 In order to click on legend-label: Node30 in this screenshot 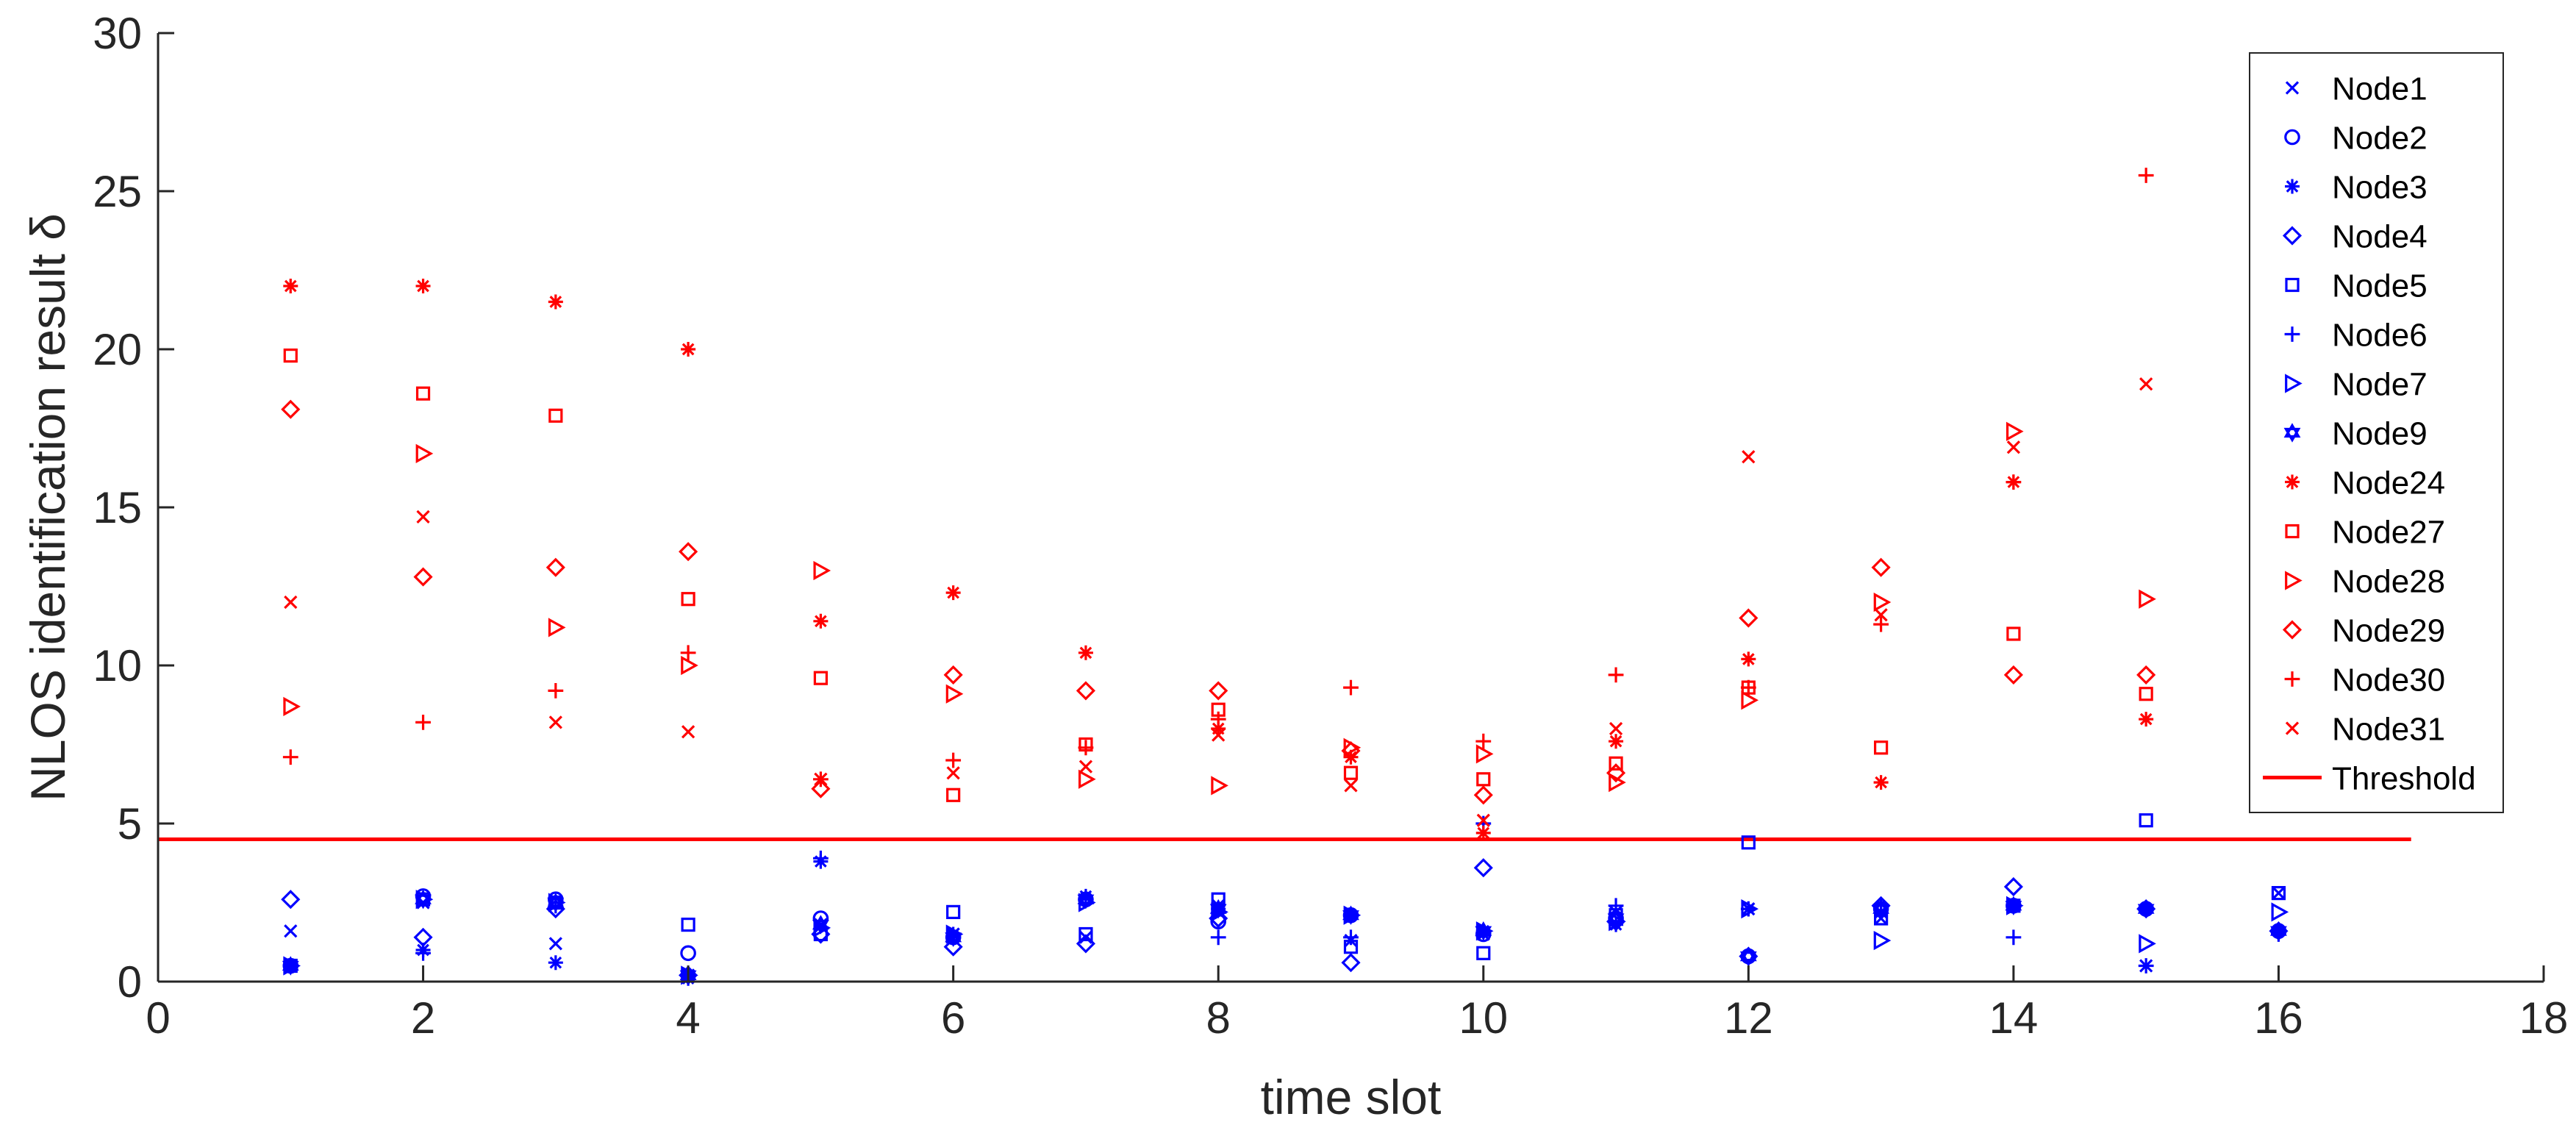, I will do `click(2388, 681)`.